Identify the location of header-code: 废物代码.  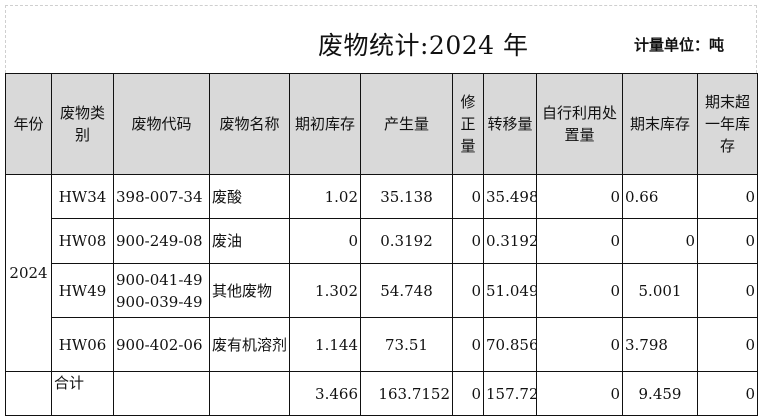
(161, 124).